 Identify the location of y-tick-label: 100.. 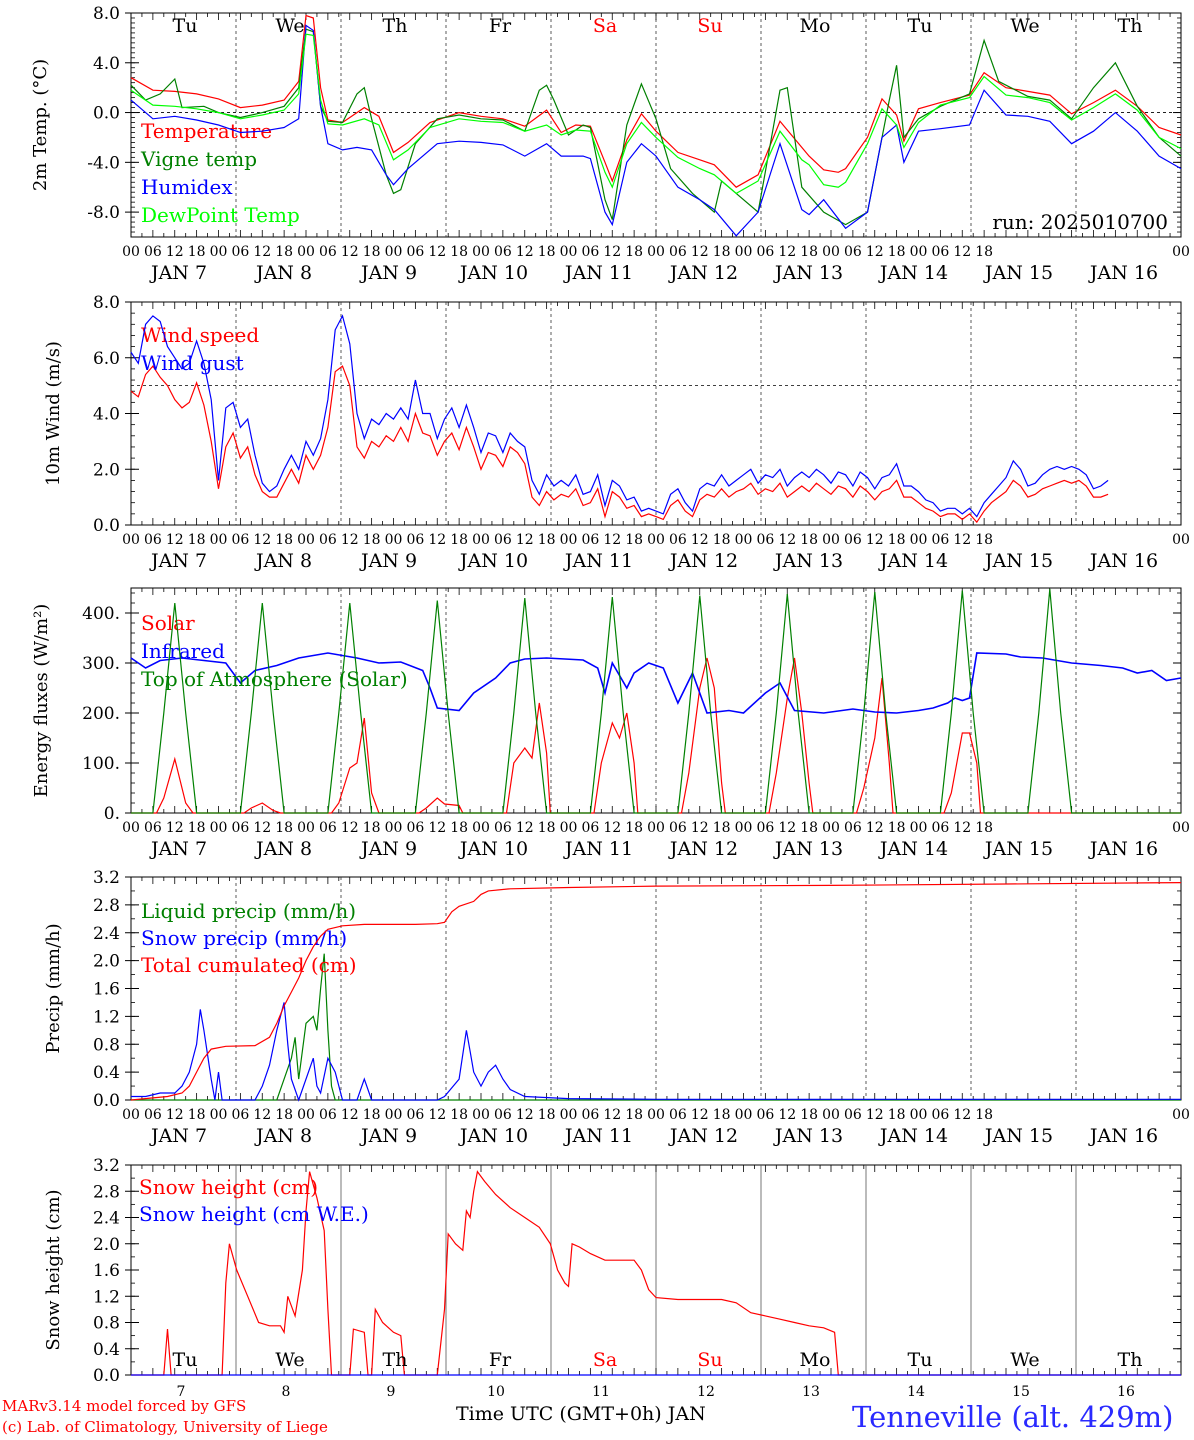
(101, 764).